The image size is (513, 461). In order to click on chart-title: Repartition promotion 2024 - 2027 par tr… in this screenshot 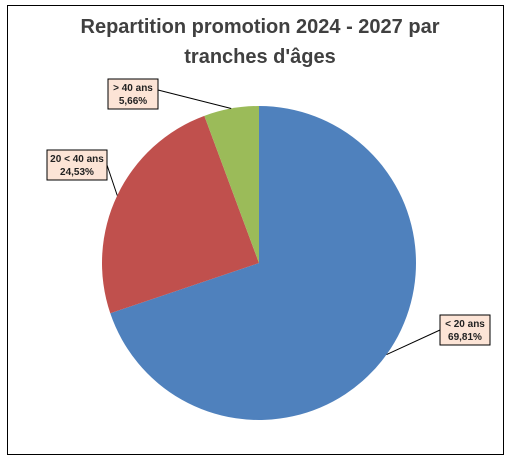, I will do `click(260, 42)`.